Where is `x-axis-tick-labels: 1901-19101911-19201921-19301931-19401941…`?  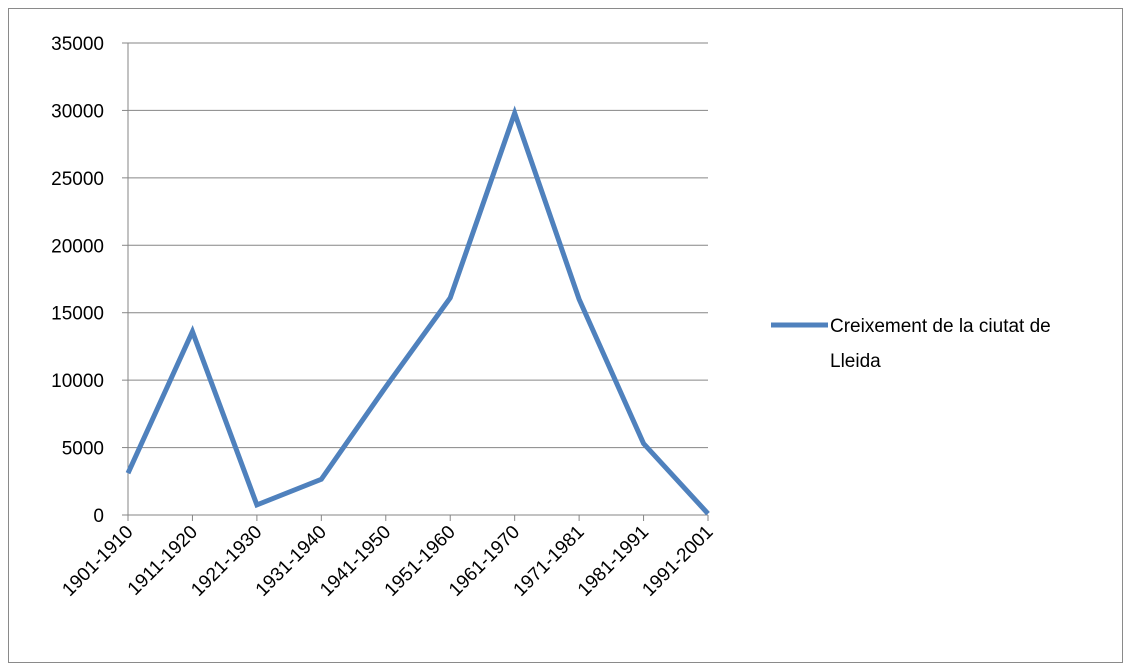
x-axis-tick-labels: 1901-19101911-19201921-19301931-19401941… is located at coordinates (387, 561).